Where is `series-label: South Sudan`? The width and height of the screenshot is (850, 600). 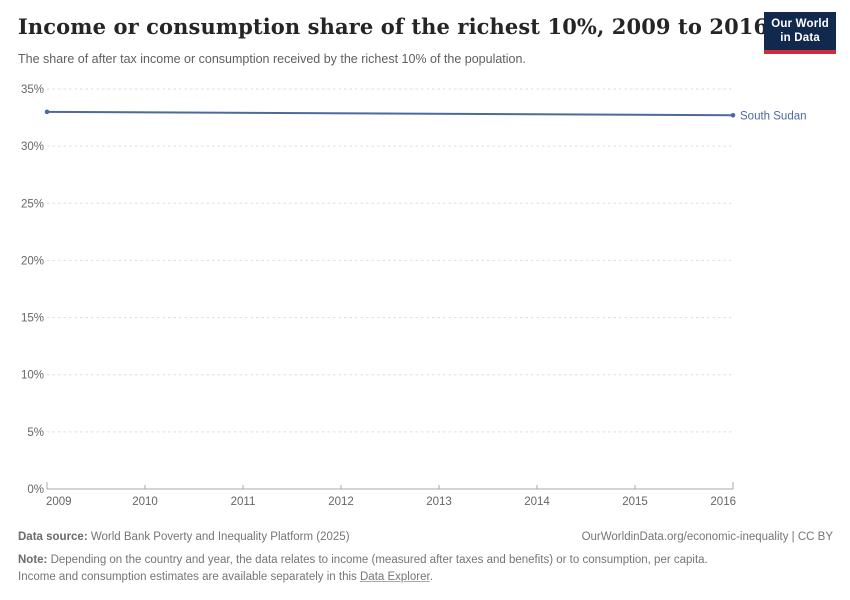 series-label: South Sudan is located at coordinates (773, 116).